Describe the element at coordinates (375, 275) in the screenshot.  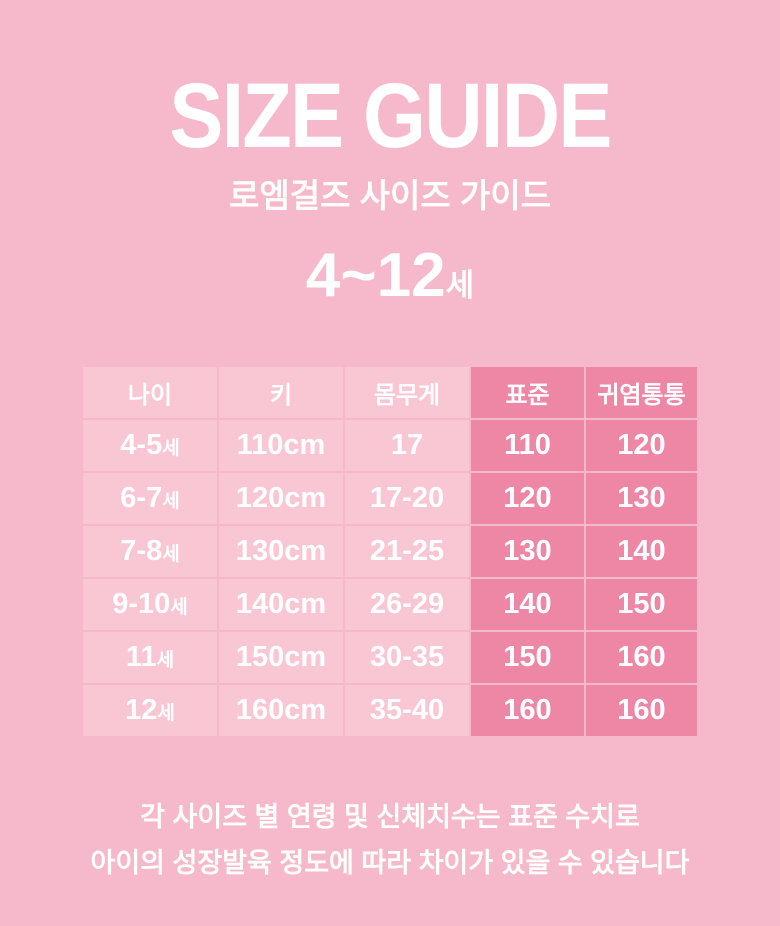
I see `age-range-value: 4~12` at that location.